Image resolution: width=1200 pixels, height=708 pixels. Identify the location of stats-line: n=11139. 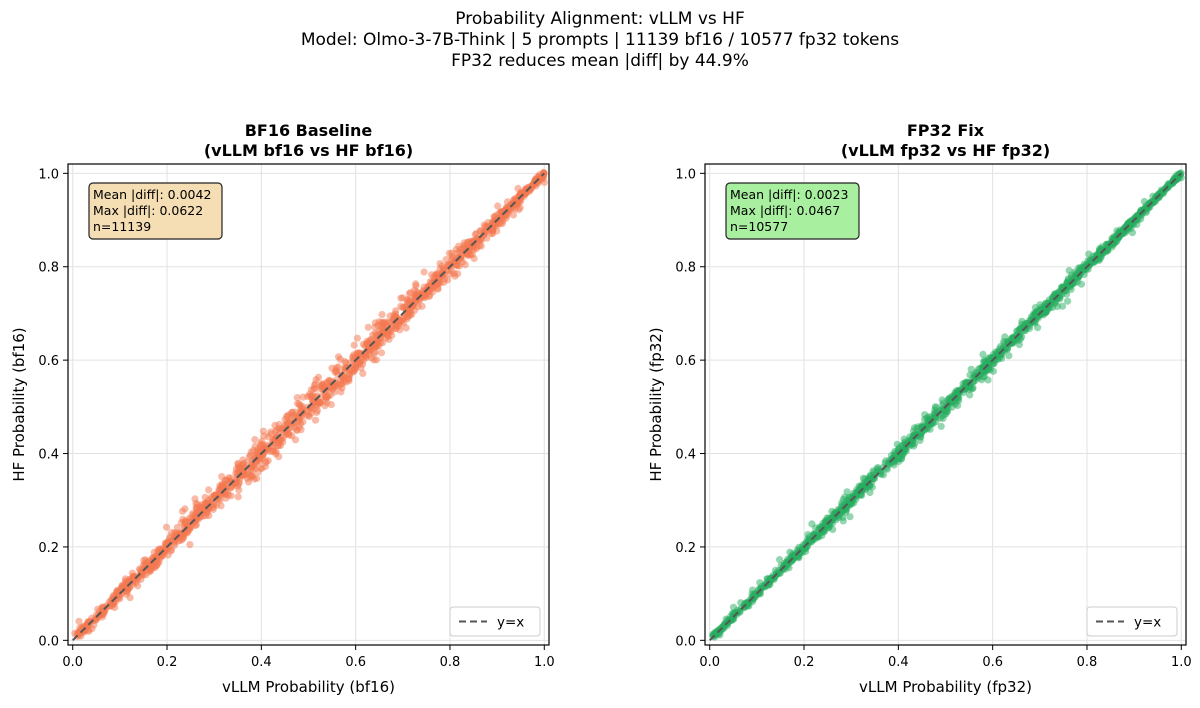
(122, 226).